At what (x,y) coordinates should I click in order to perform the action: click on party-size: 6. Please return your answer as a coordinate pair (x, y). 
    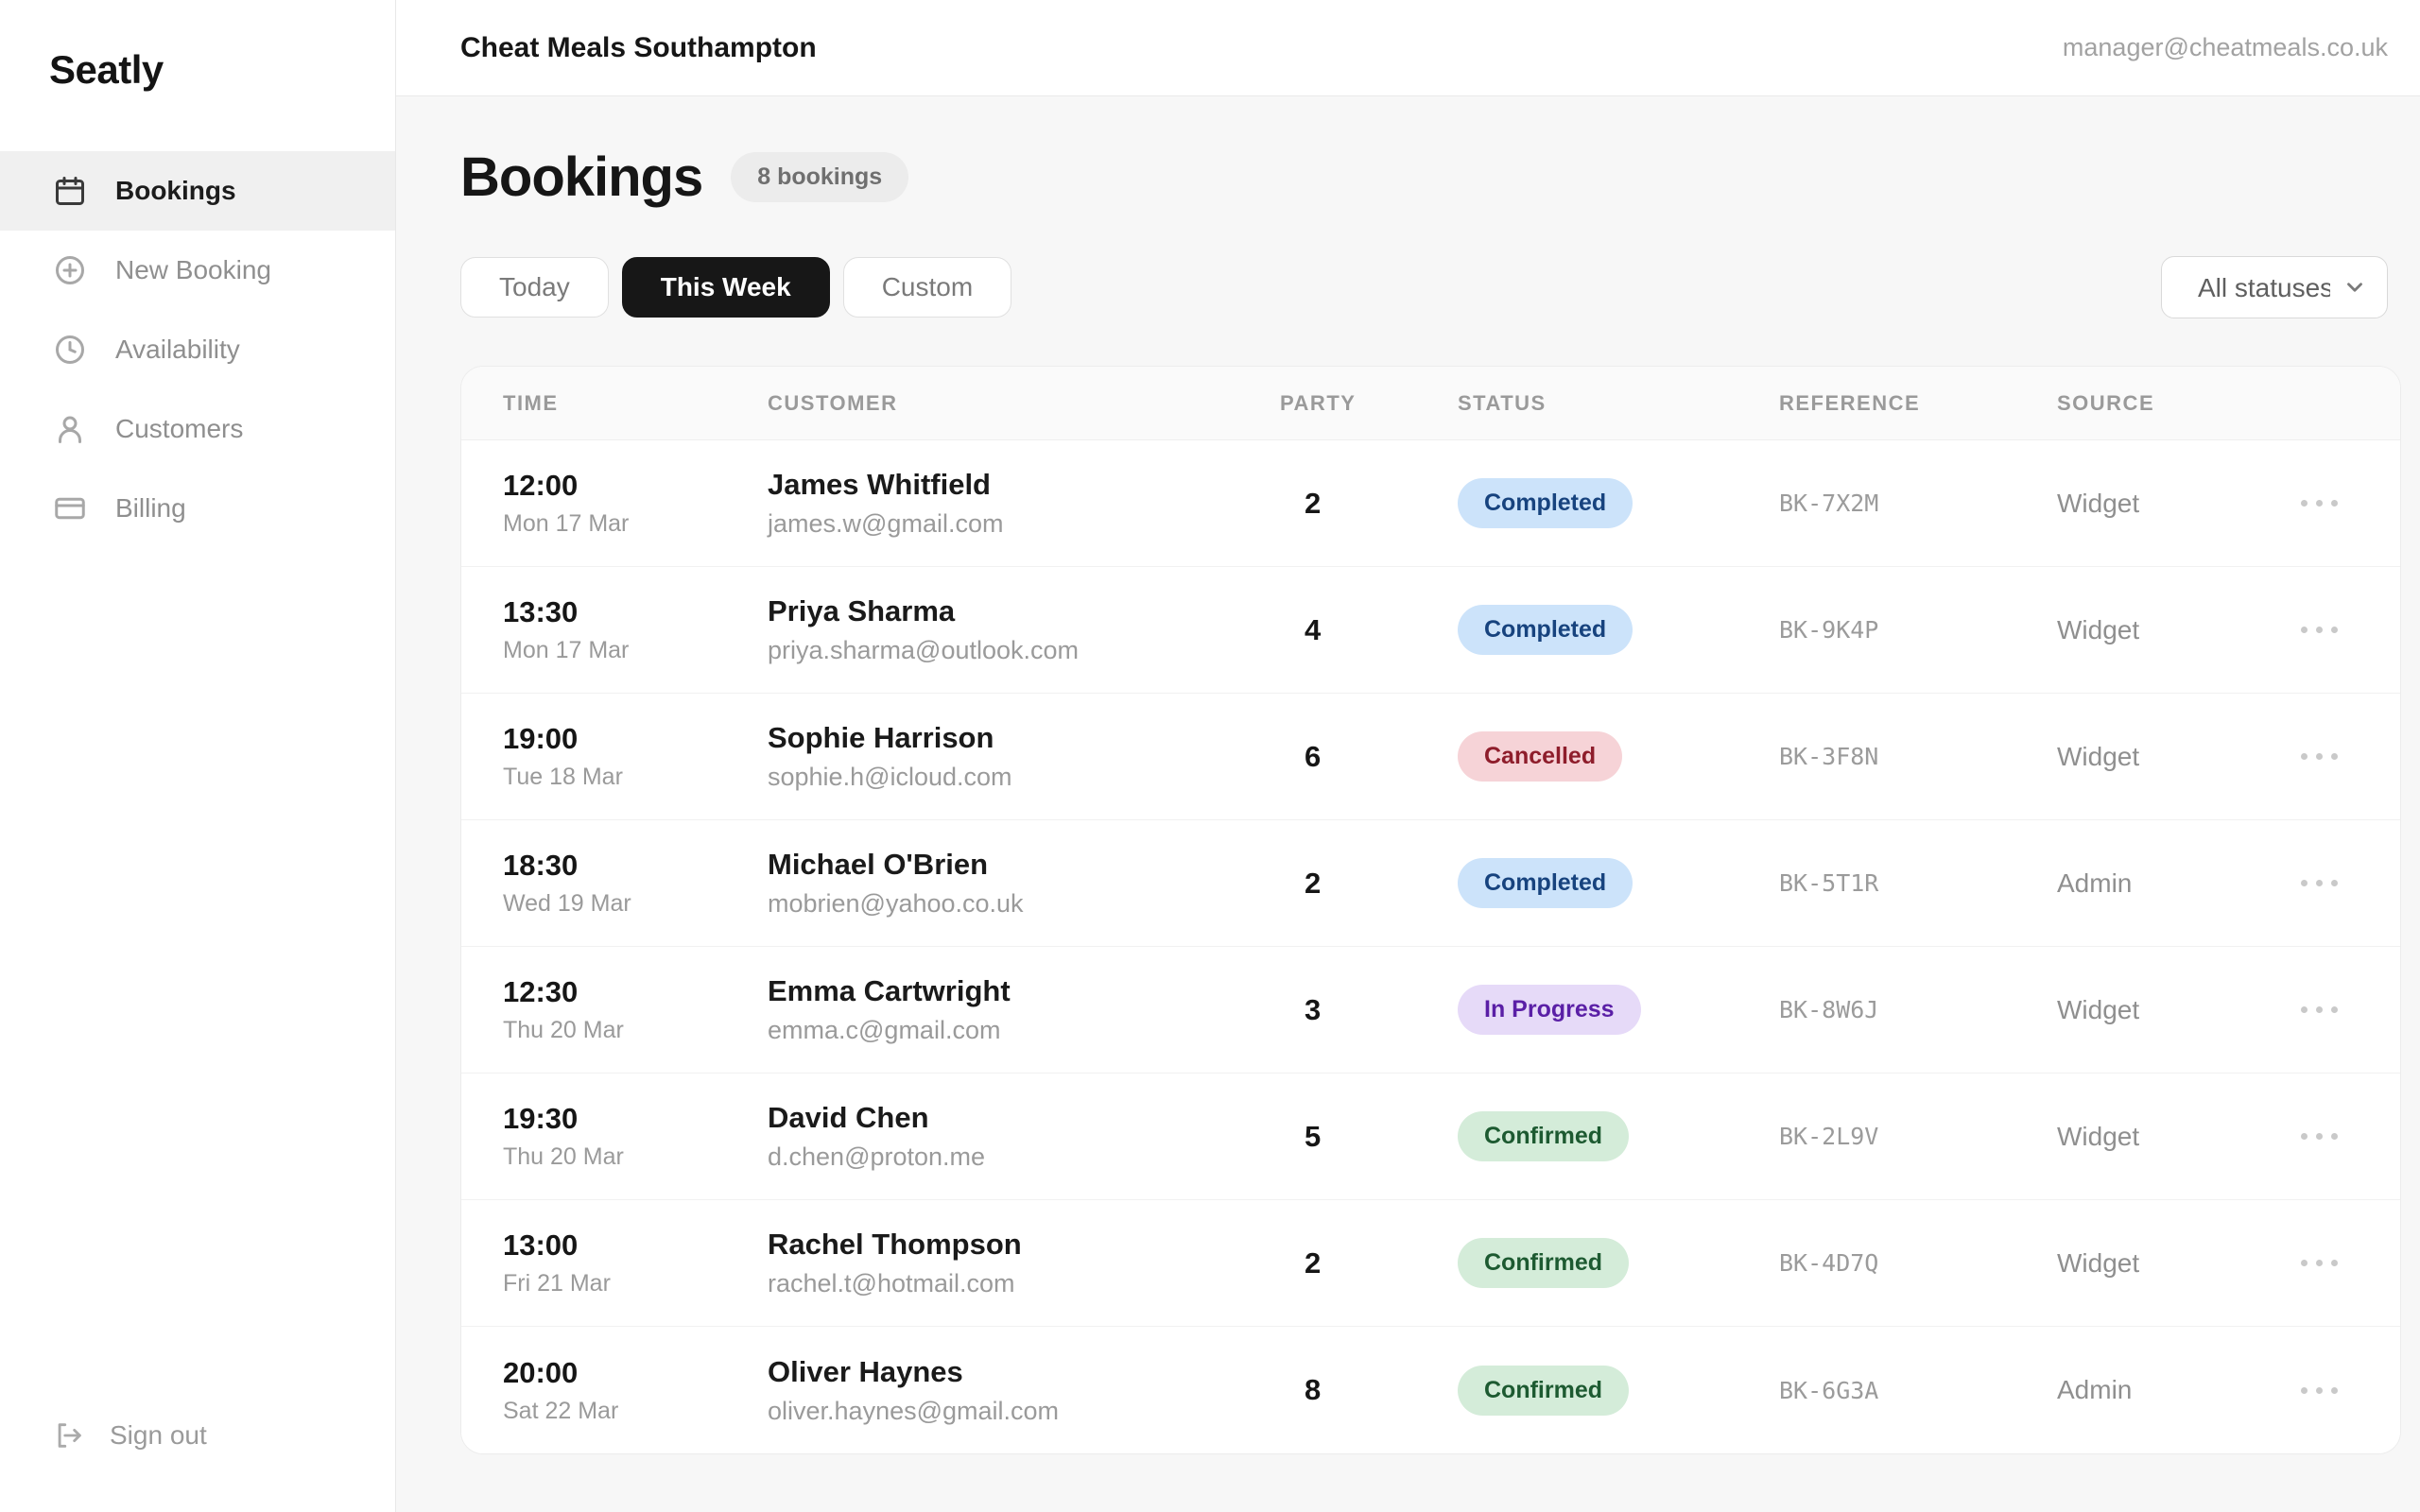
    Looking at the image, I should click on (1313, 756).